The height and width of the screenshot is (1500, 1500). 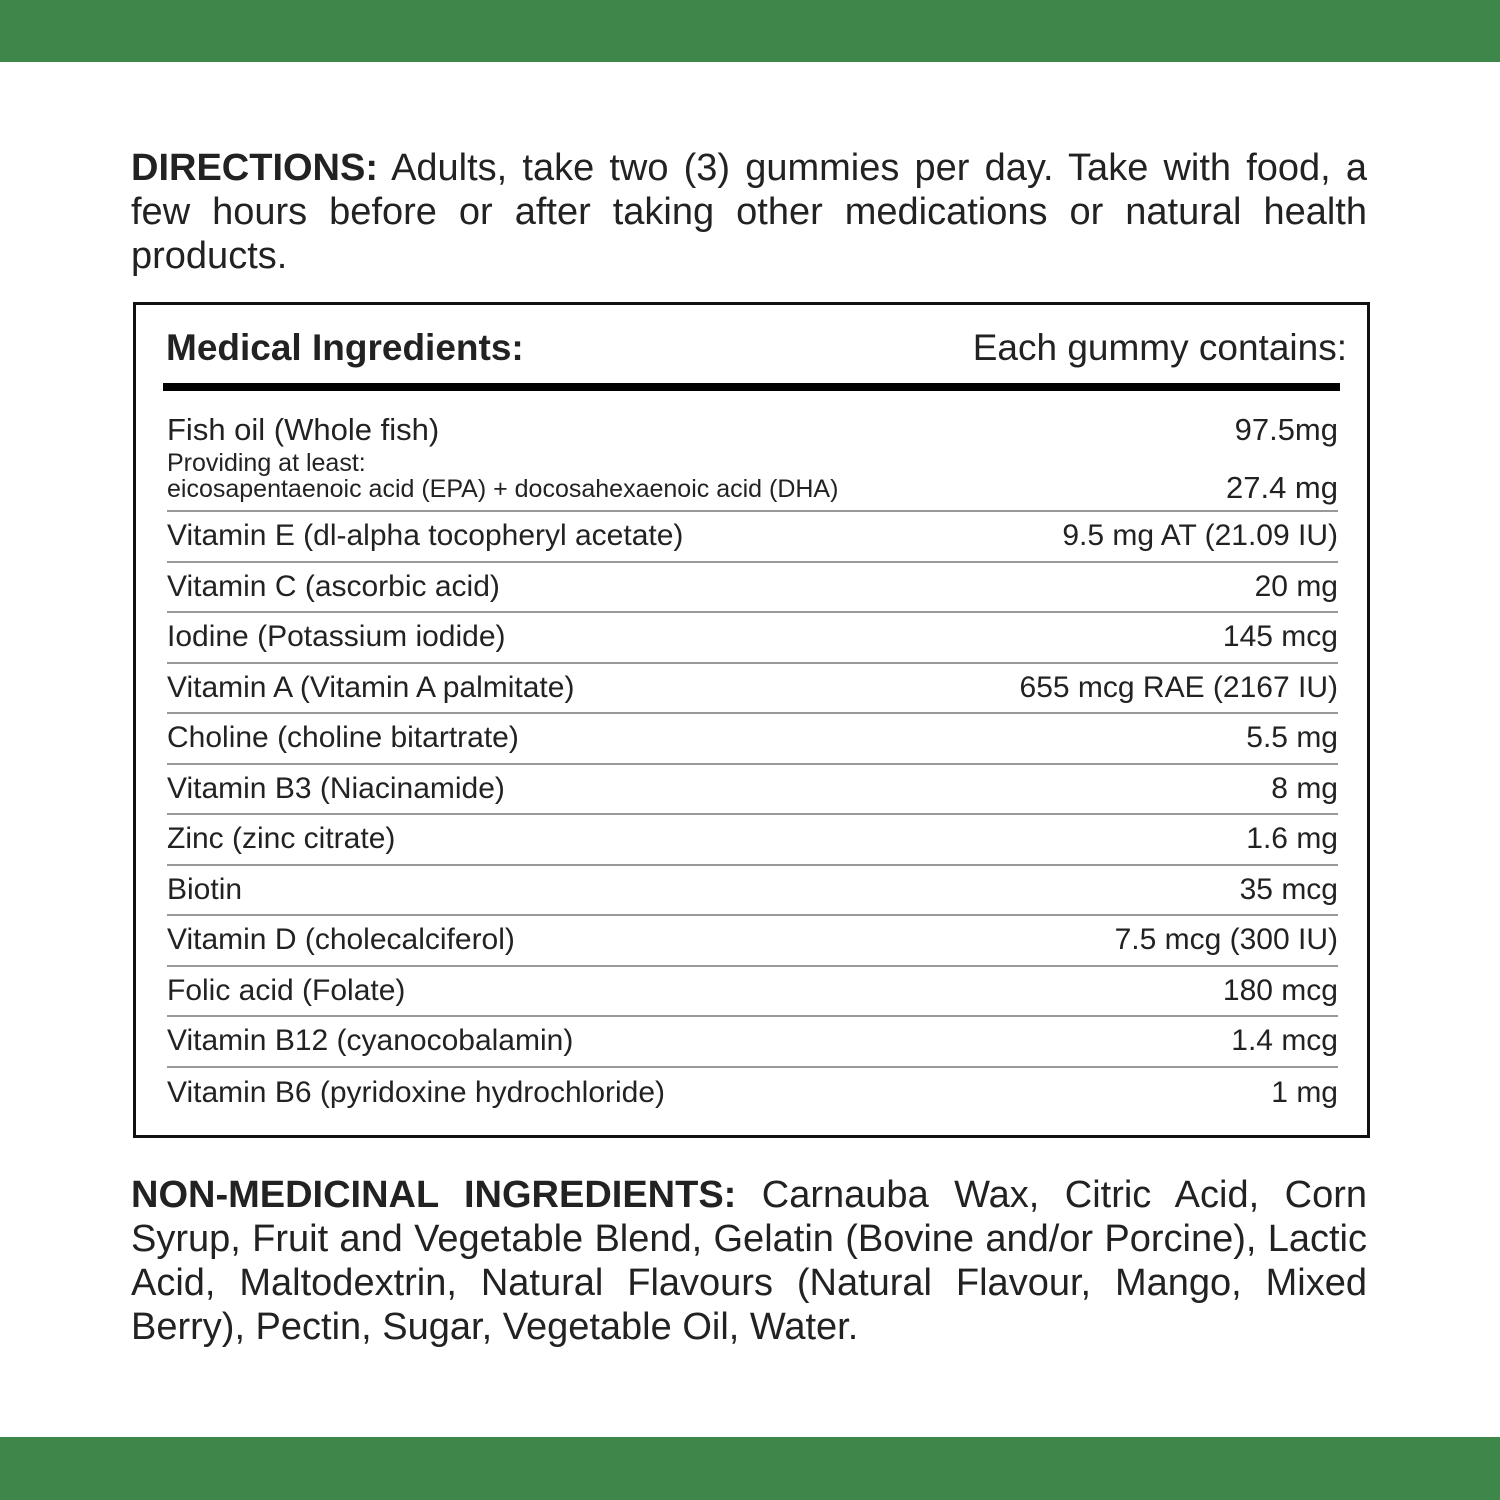 I want to click on bottom-green-band, so click(x=750, y=1468).